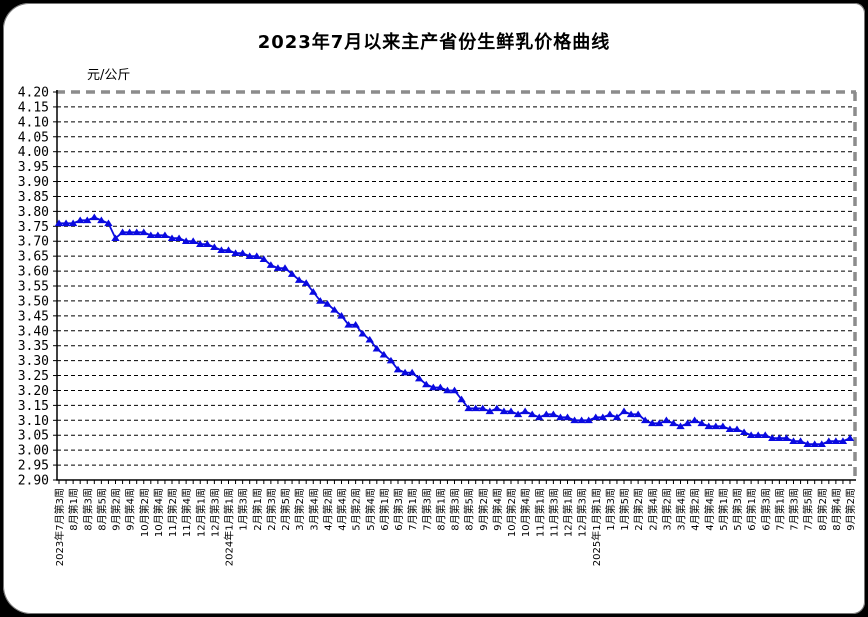 This screenshot has height=617, width=868. Describe the element at coordinates (765, 509) in the screenshot. I see `x-tick-label: 6月第3周` at that location.